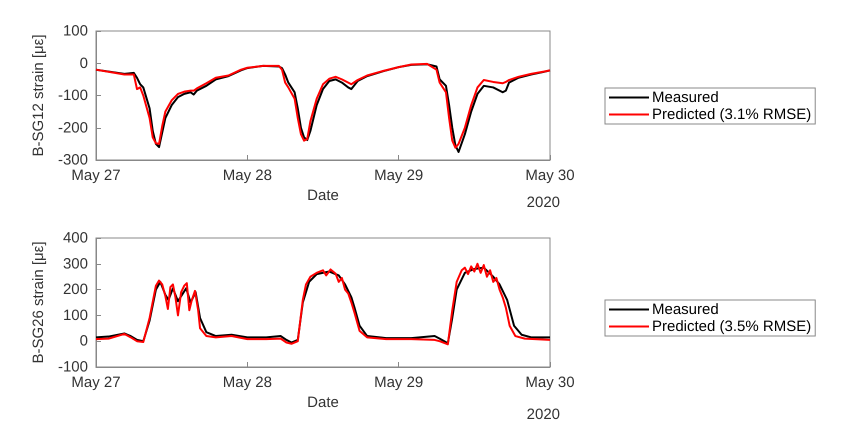  Describe the element at coordinates (75, 238) in the screenshot. I see `y-tick-label: 400` at that location.